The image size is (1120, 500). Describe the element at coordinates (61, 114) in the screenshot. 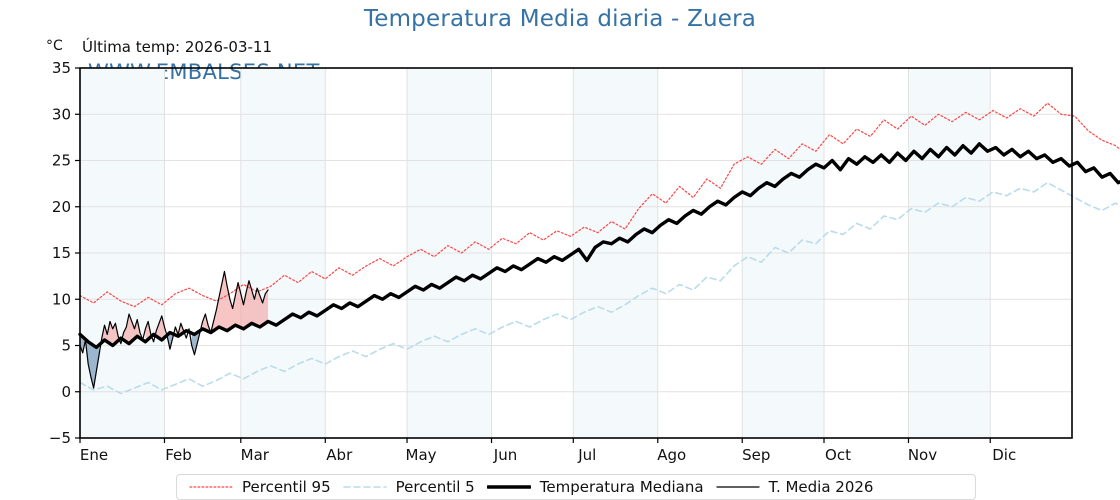

I see `svg-text: 30` at that location.